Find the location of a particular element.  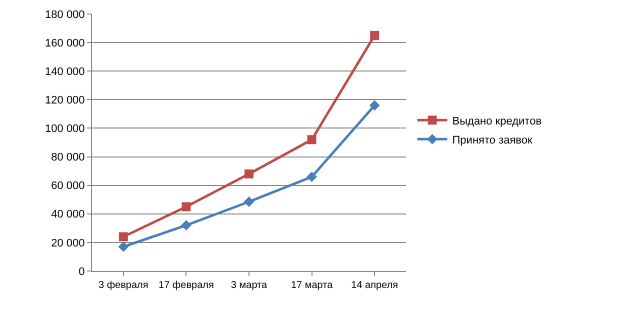

y-tick-label: 80 000 is located at coordinates (68, 158).